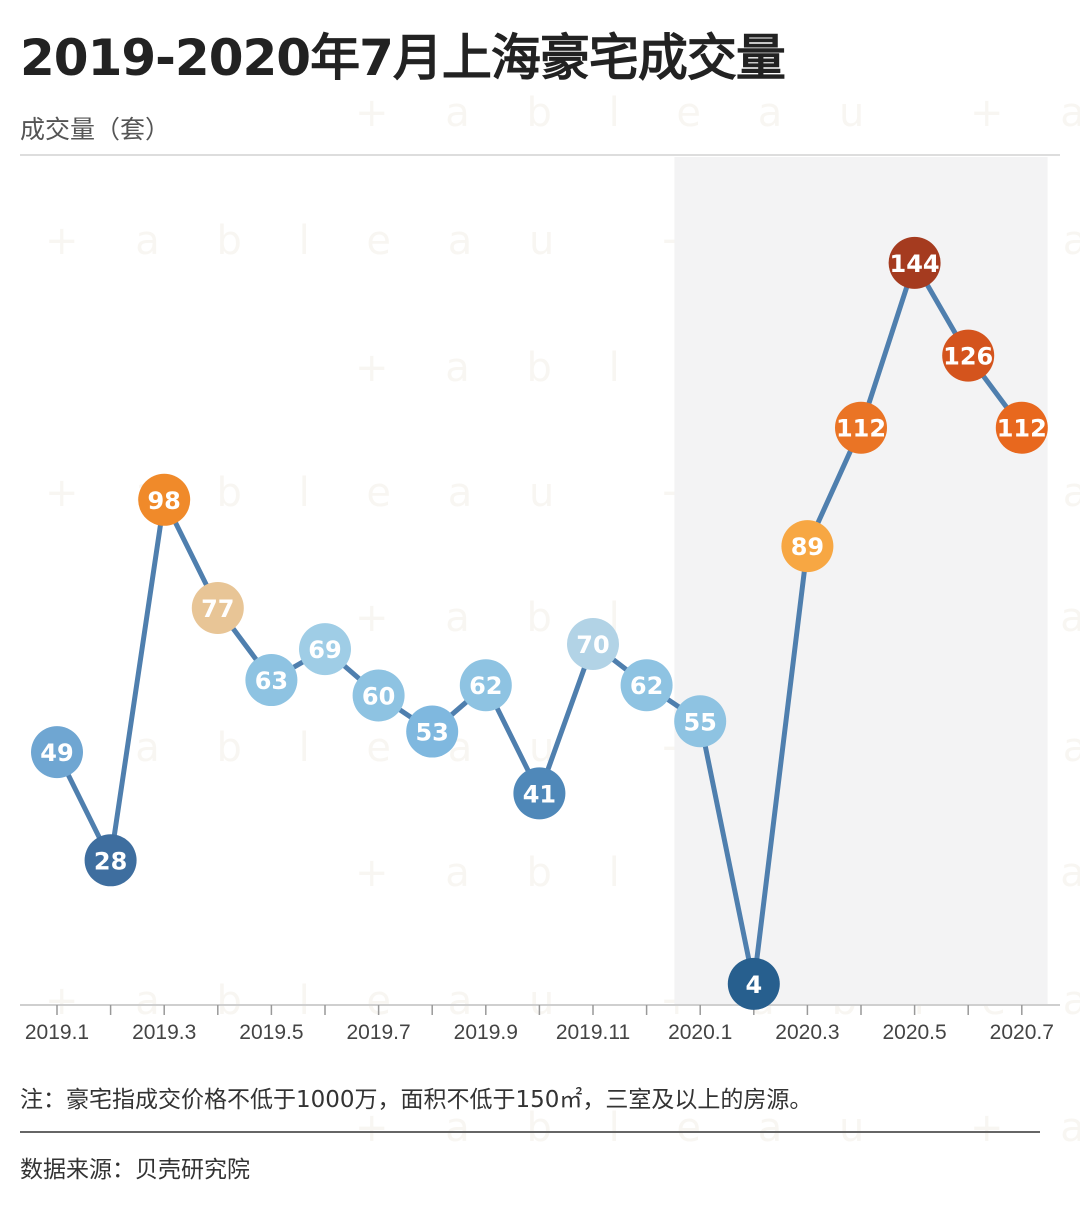  I want to click on top-divider, so click(540, 155).